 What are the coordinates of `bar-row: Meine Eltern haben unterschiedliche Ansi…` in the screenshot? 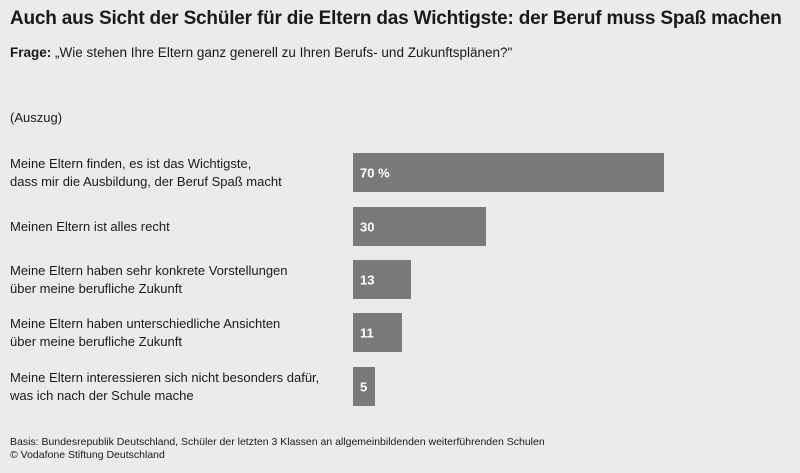 It's located at (400, 332).